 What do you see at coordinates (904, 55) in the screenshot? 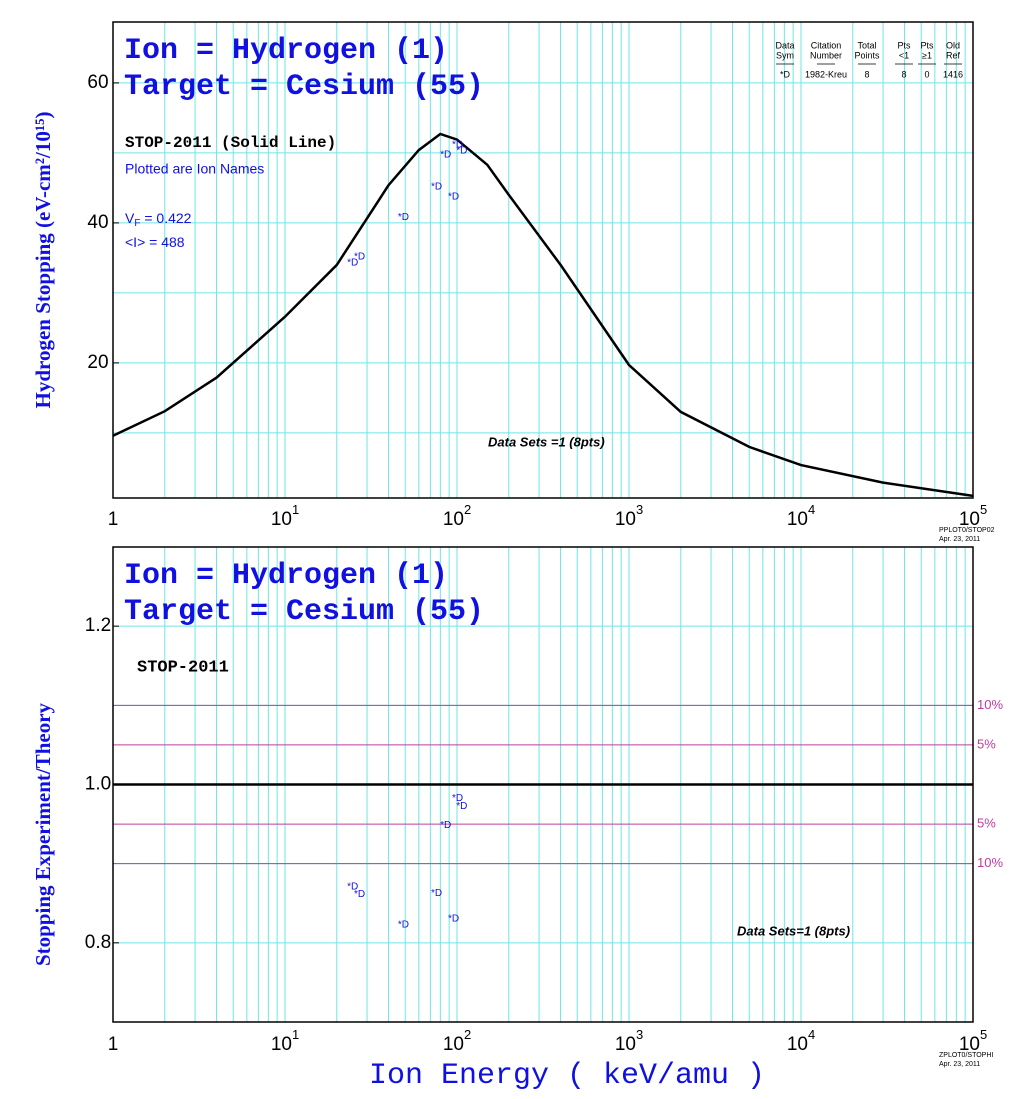
I see `legend-header: <1` at bounding box center [904, 55].